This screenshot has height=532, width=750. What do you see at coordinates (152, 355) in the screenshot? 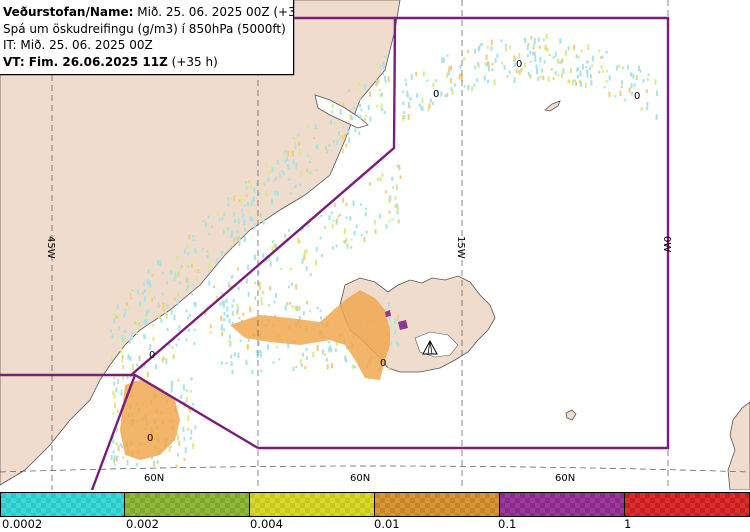
I see `contour-label: 0` at bounding box center [152, 355].